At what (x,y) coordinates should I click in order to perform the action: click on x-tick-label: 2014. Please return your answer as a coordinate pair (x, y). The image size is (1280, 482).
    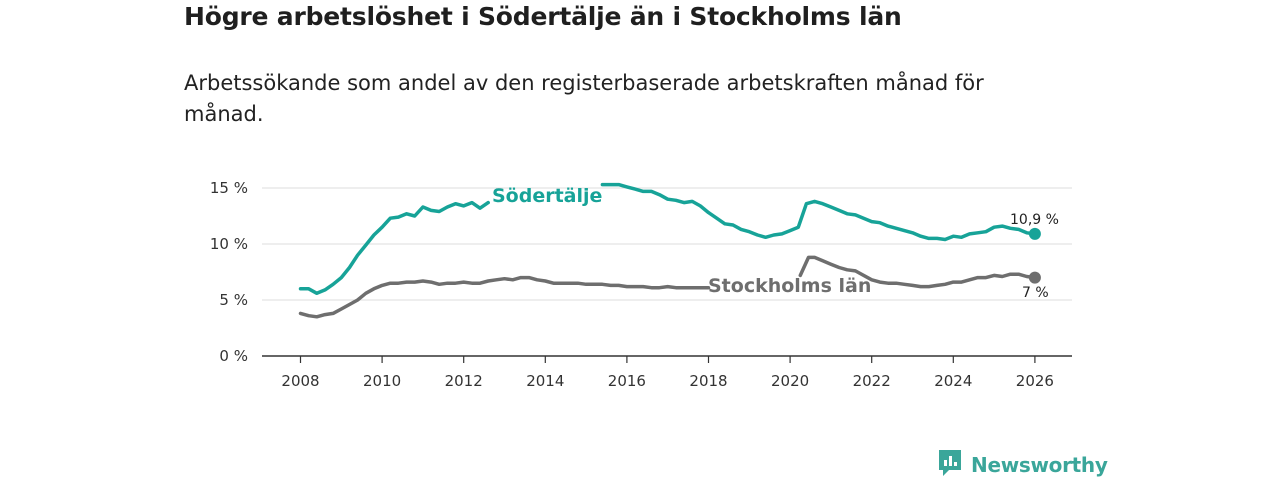
    Looking at the image, I should click on (545, 381).